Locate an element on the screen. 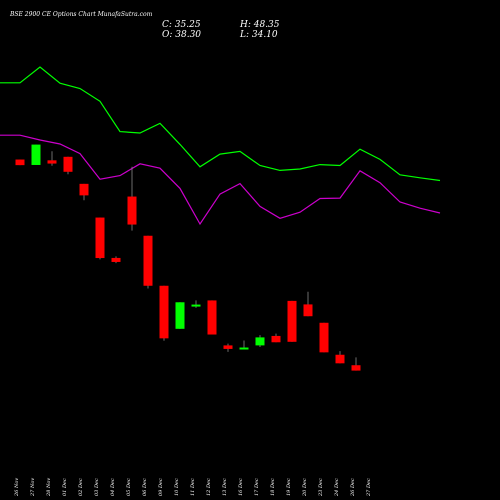  date-tick-label: 10 Dec is located at coordinates (177, 487).